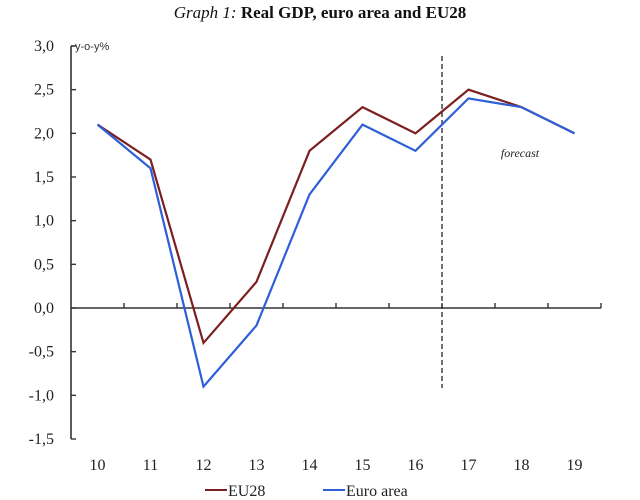 The image size is (640, 500). Describe the element at coordinates (416, 465) in the screenshot. I see `x-tick-label: 16` at that location.